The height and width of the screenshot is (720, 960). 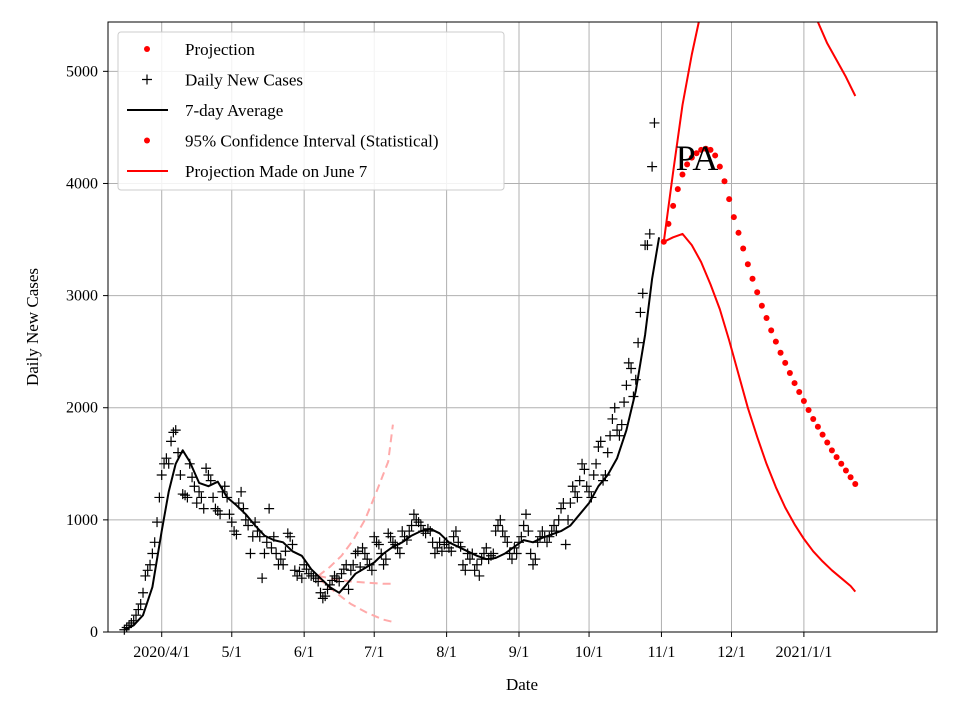 What do you see at coordinates (519, 652) in the screenshot?
I see `x-tick-label: 9/1` at bounding box center [519, 652].